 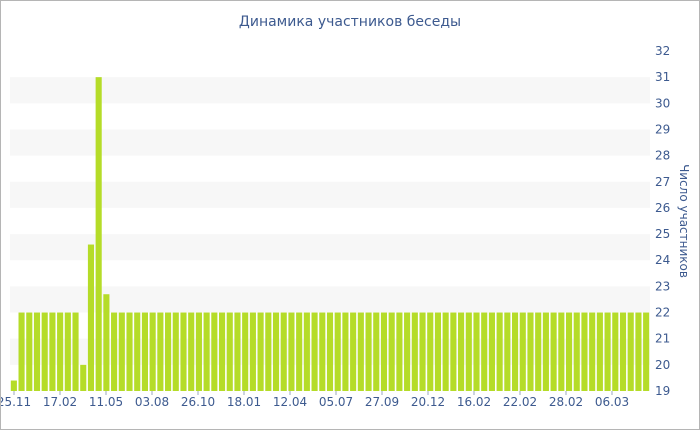 I want to click on y-tick-label: 26, so click(x=662, y=208).